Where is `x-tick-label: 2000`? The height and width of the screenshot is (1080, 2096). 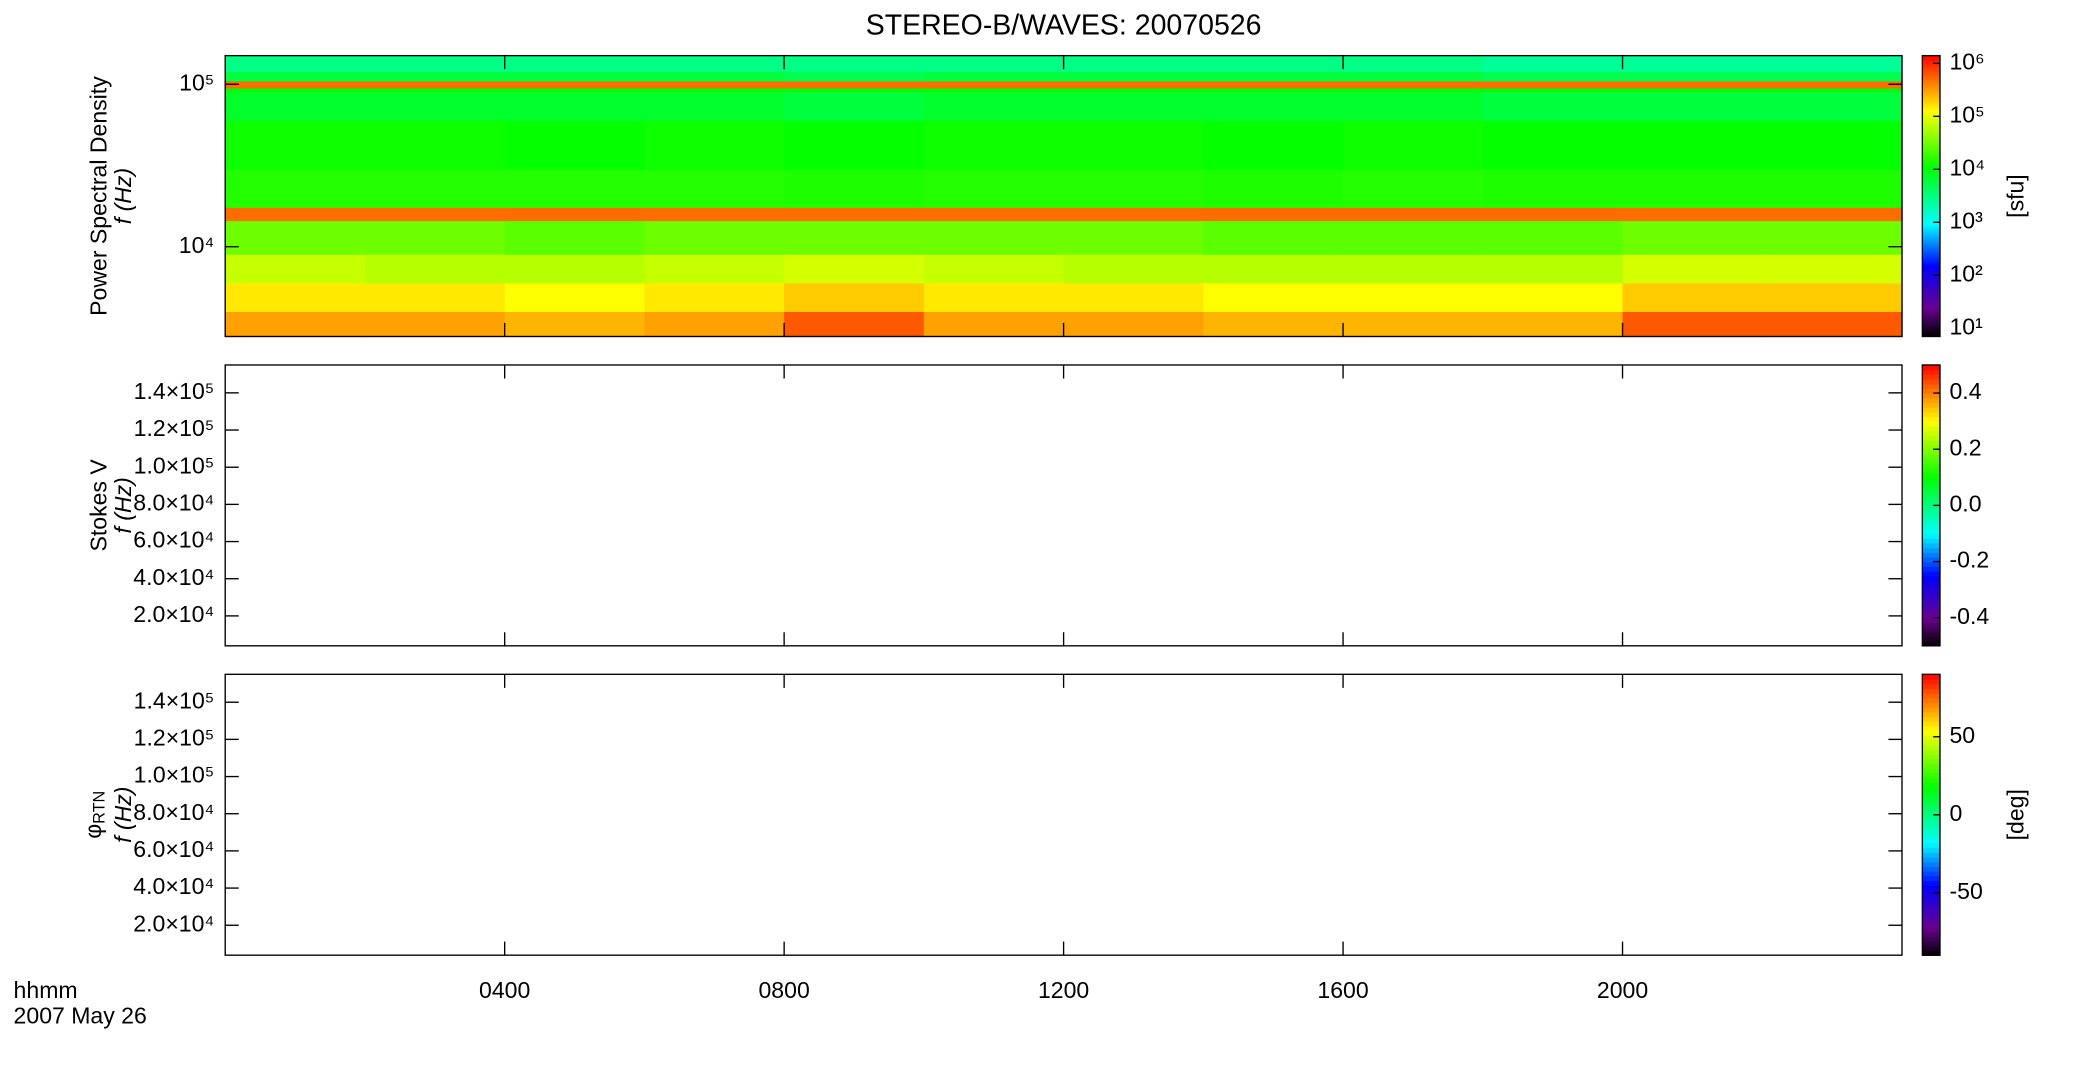
x-tick-label: 2000 is located at coordinates (1622, 990).